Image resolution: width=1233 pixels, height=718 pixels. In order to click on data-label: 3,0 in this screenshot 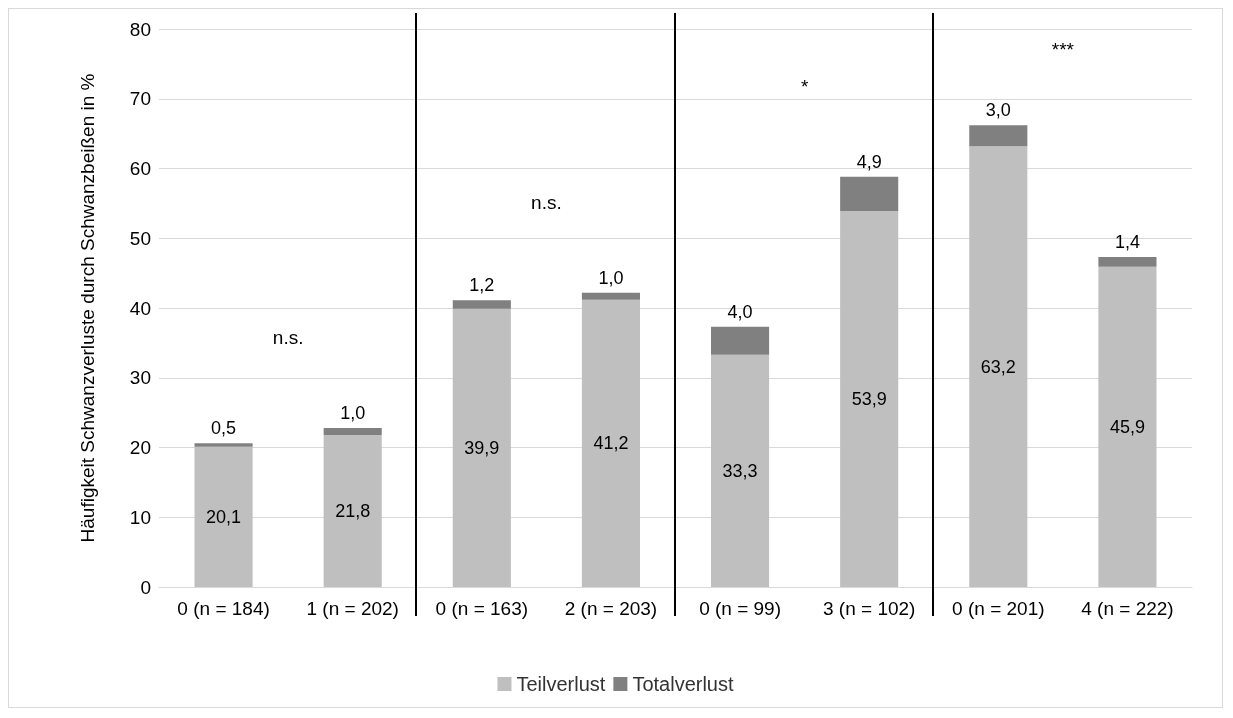, I will do `click(998, 110)`.